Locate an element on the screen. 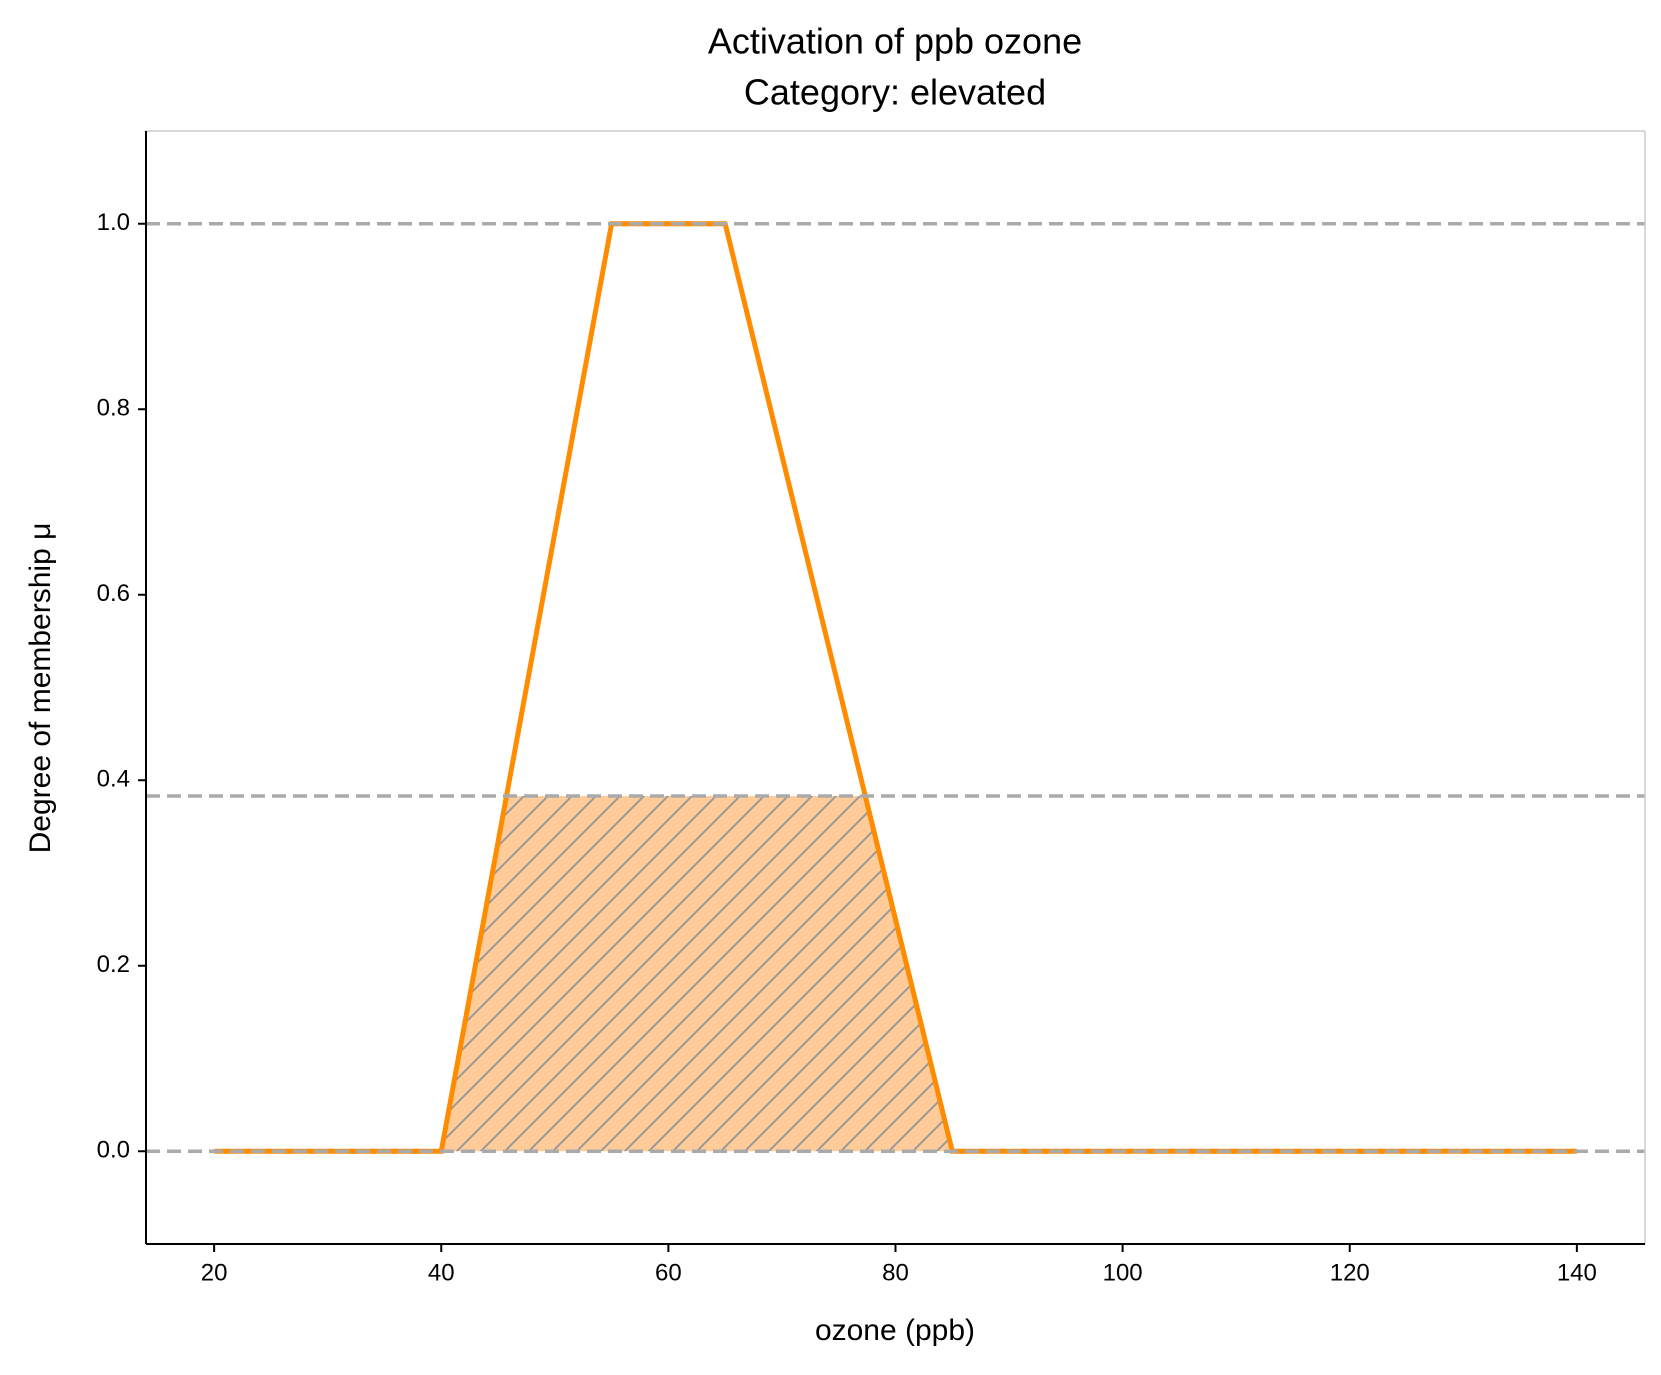  y-tick-label: 0.6 is located at coordinates (113, 593).